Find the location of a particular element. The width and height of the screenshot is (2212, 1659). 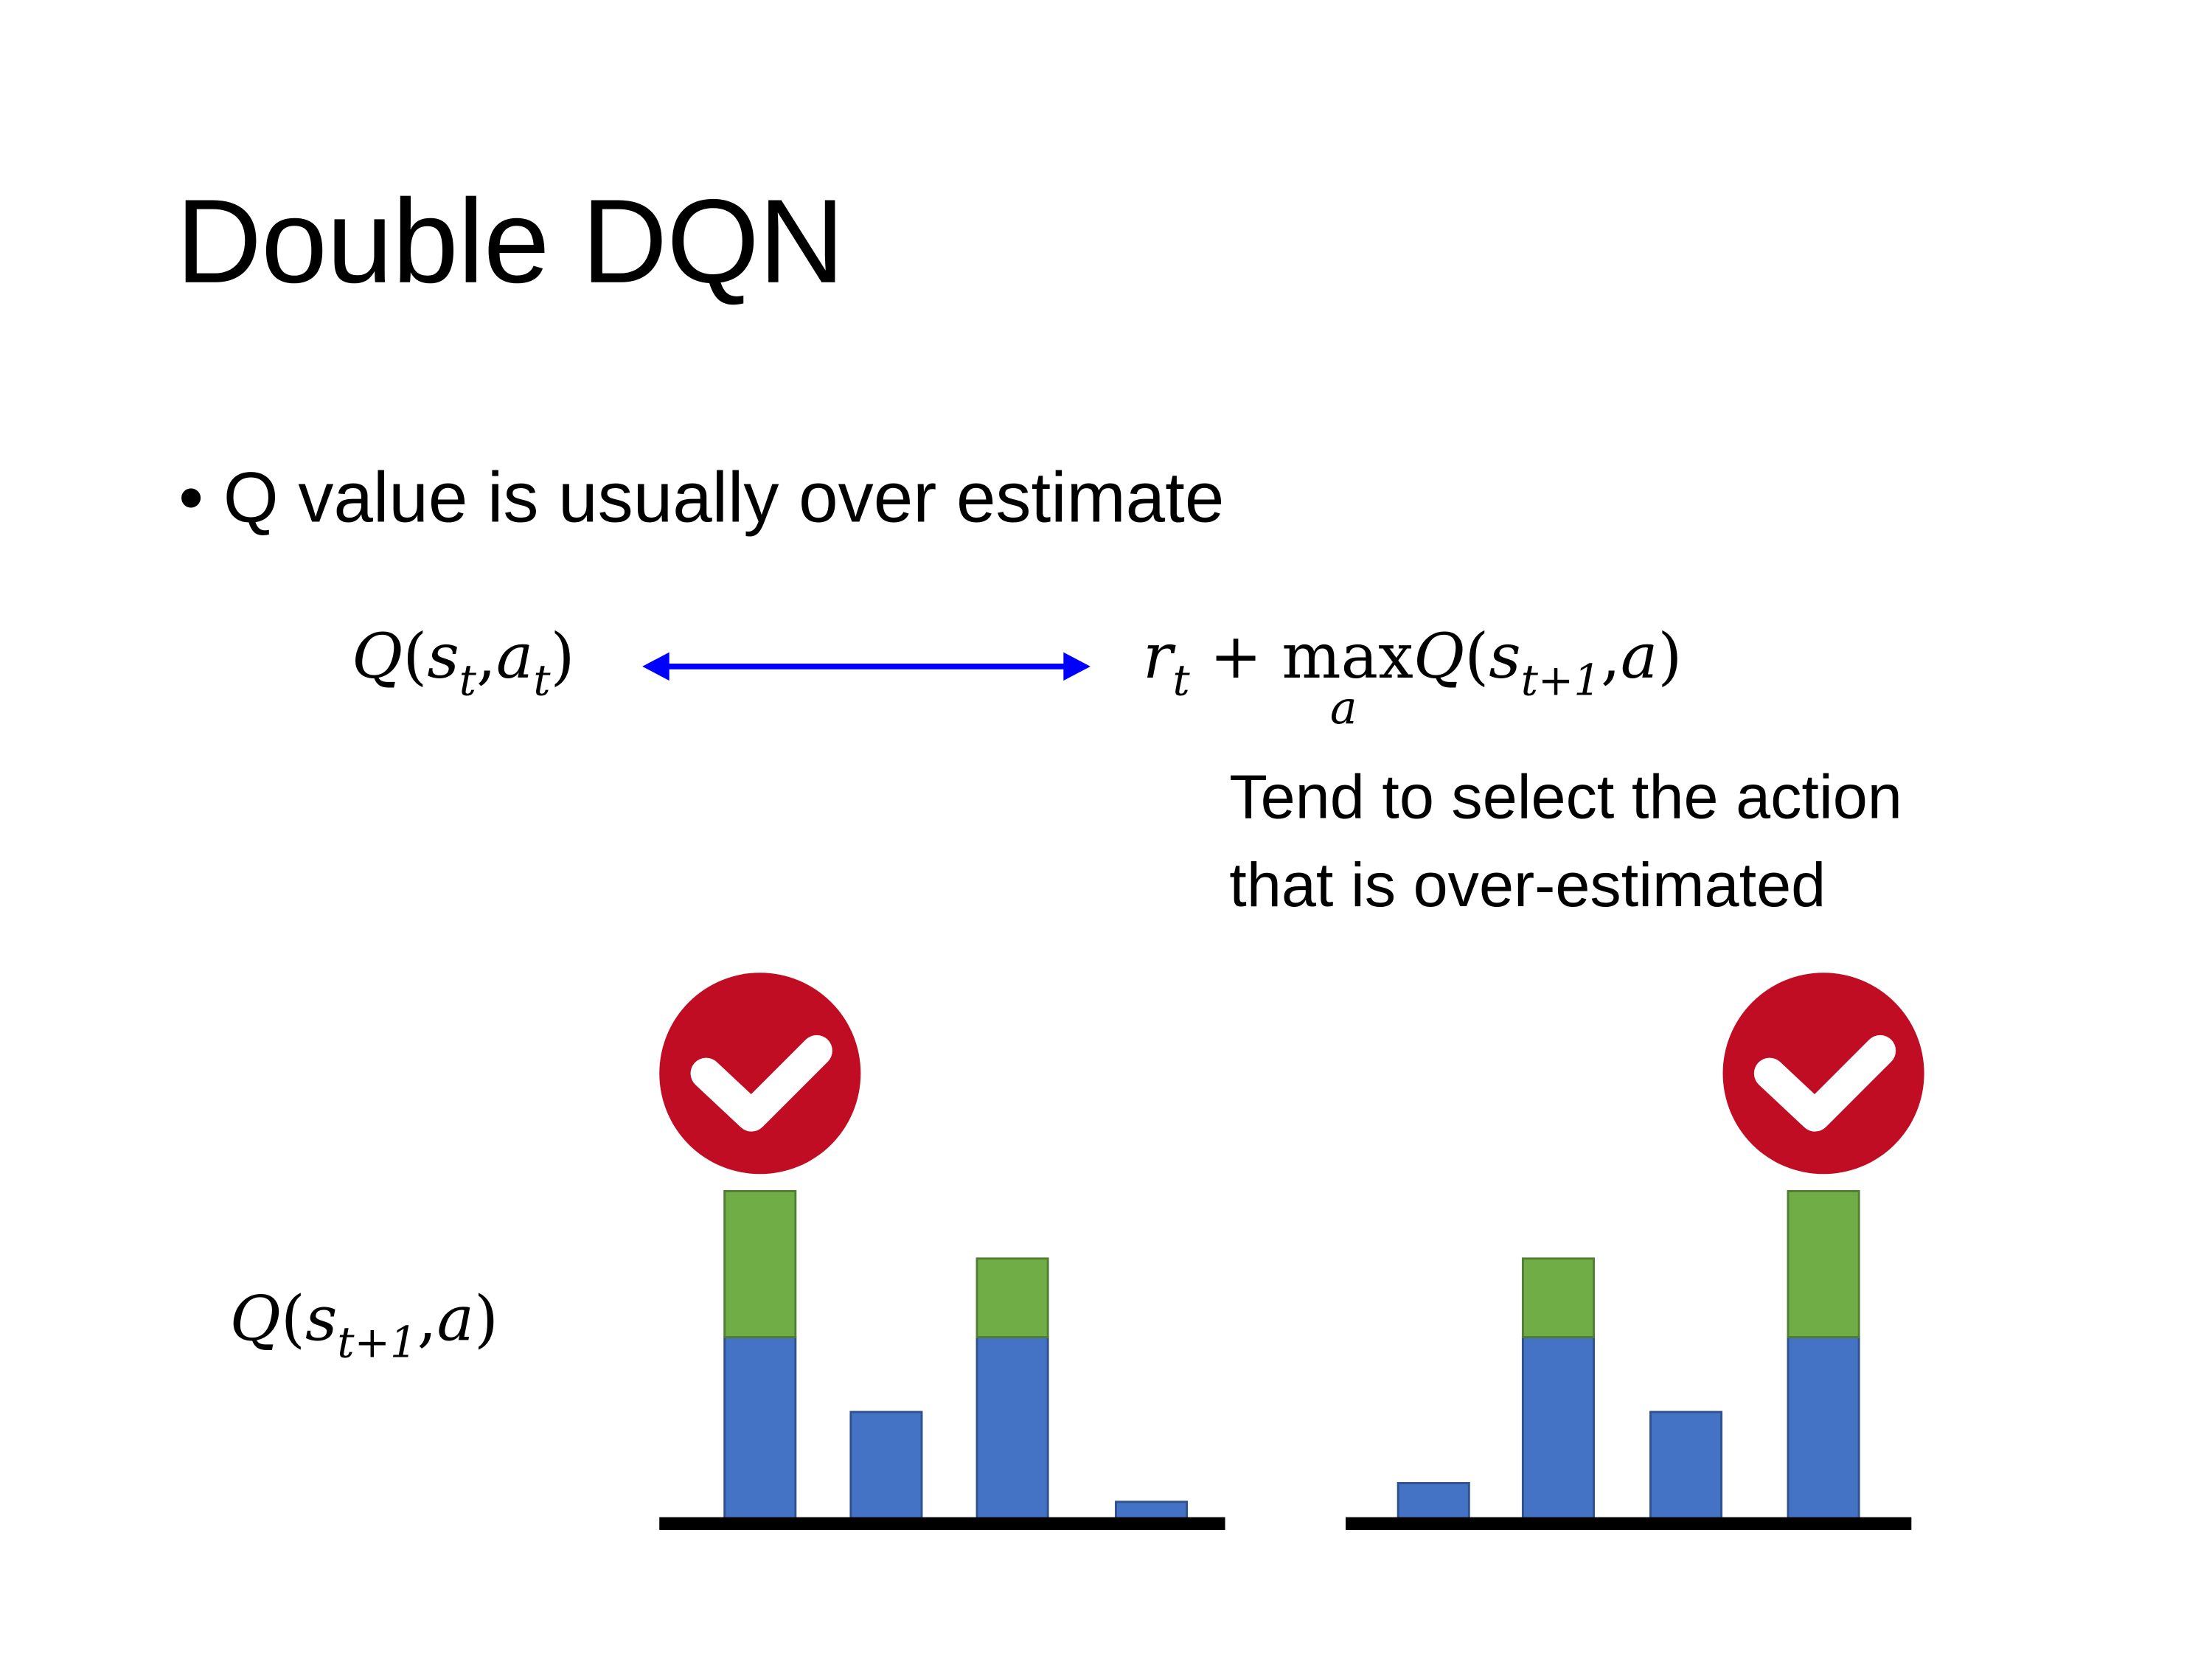

note-line-1: Tend to select the action is located at coordinates (1565, 797).